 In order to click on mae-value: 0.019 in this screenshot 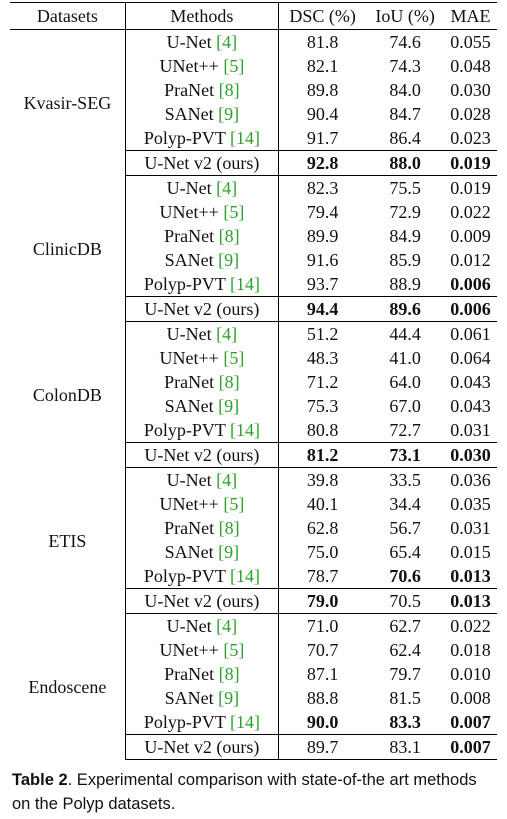, I will do `click(470, 188)`.